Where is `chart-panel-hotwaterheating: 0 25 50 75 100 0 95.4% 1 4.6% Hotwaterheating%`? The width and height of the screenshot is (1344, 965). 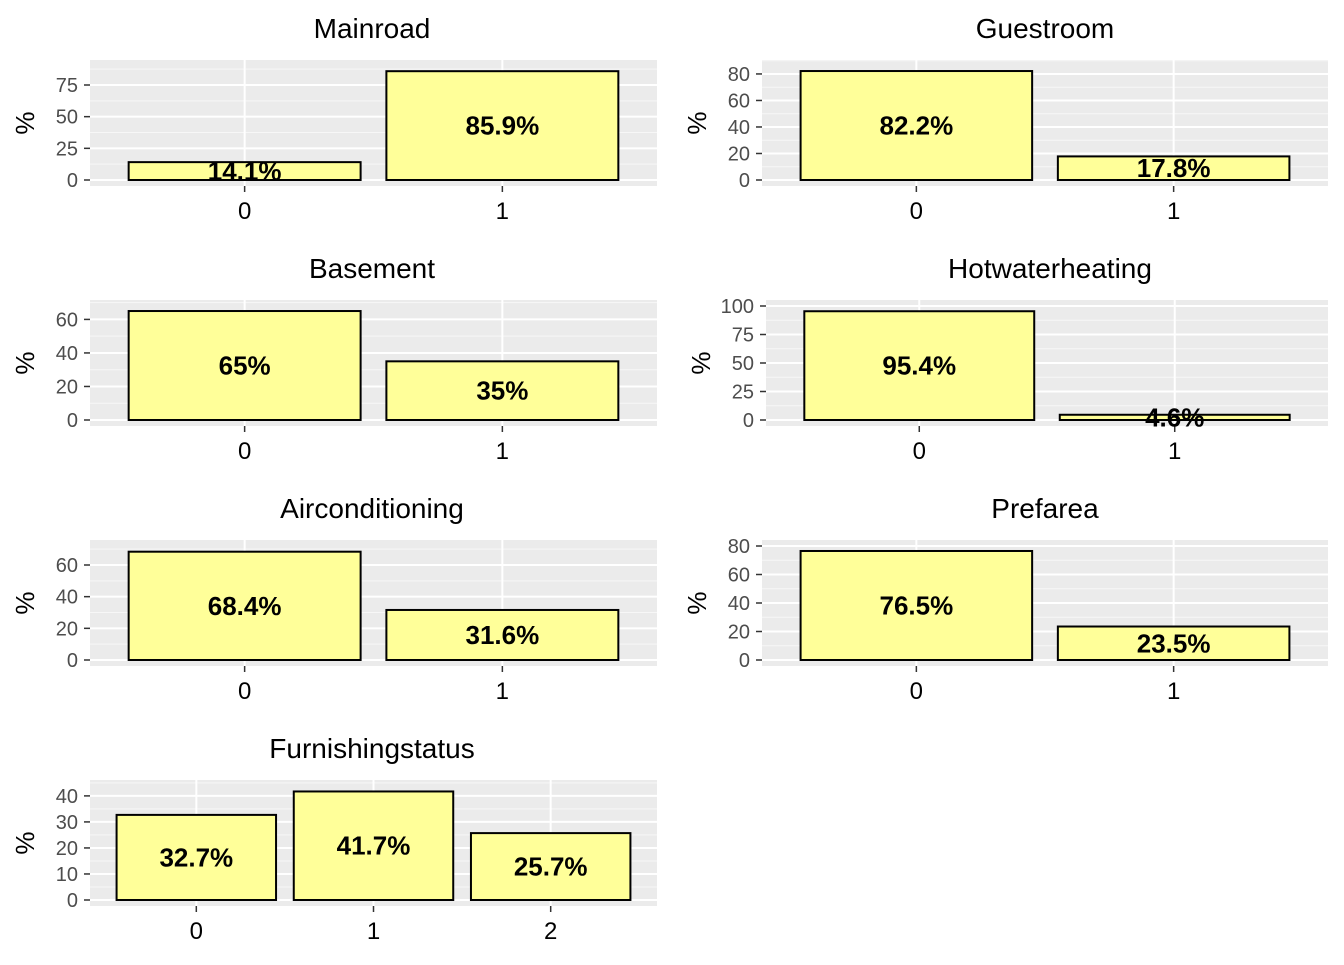 chart-panel-hotwaterheating: 0 25 50 75 100 0 95.4% 1 4.6% Hotwaterheating% is located at coordinates (1007, 359).